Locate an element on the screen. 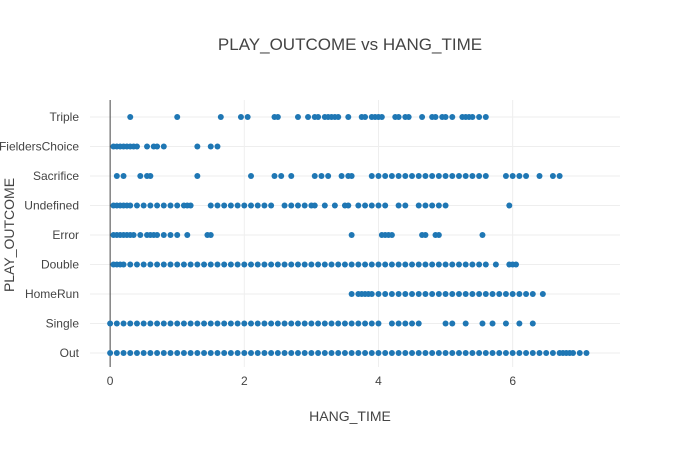 Image resolution: width=700 pixels, height=450 pixels. y-tick-label: Out is located at coordinates (70, 353).